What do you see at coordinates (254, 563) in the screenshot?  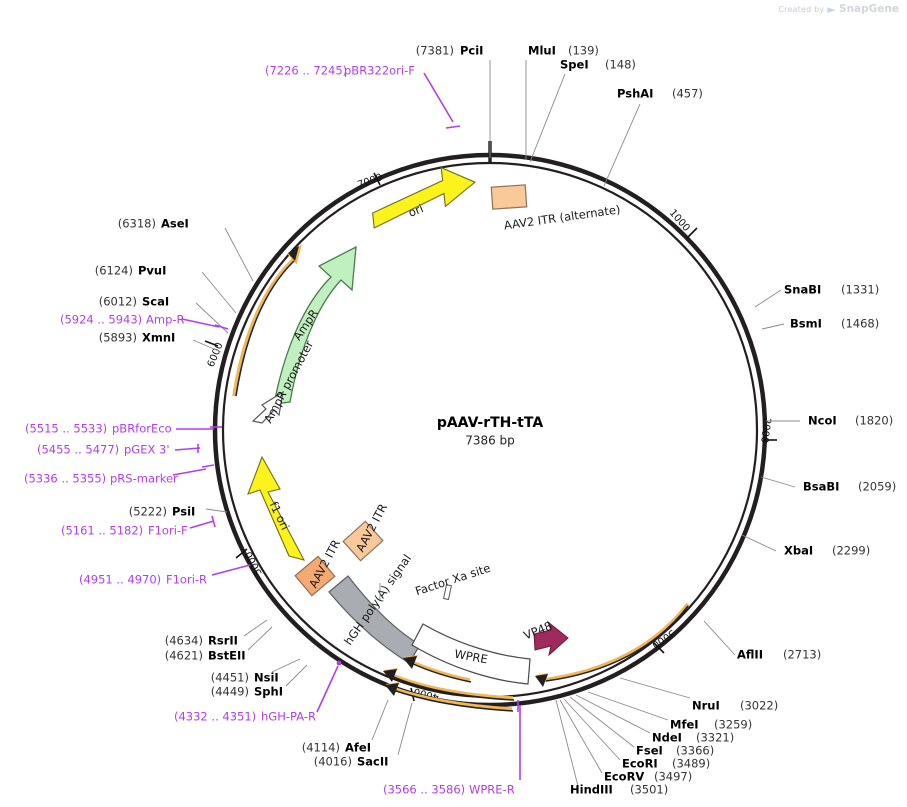 I see `tick-label: 5000` at bounding box center [254, 563].